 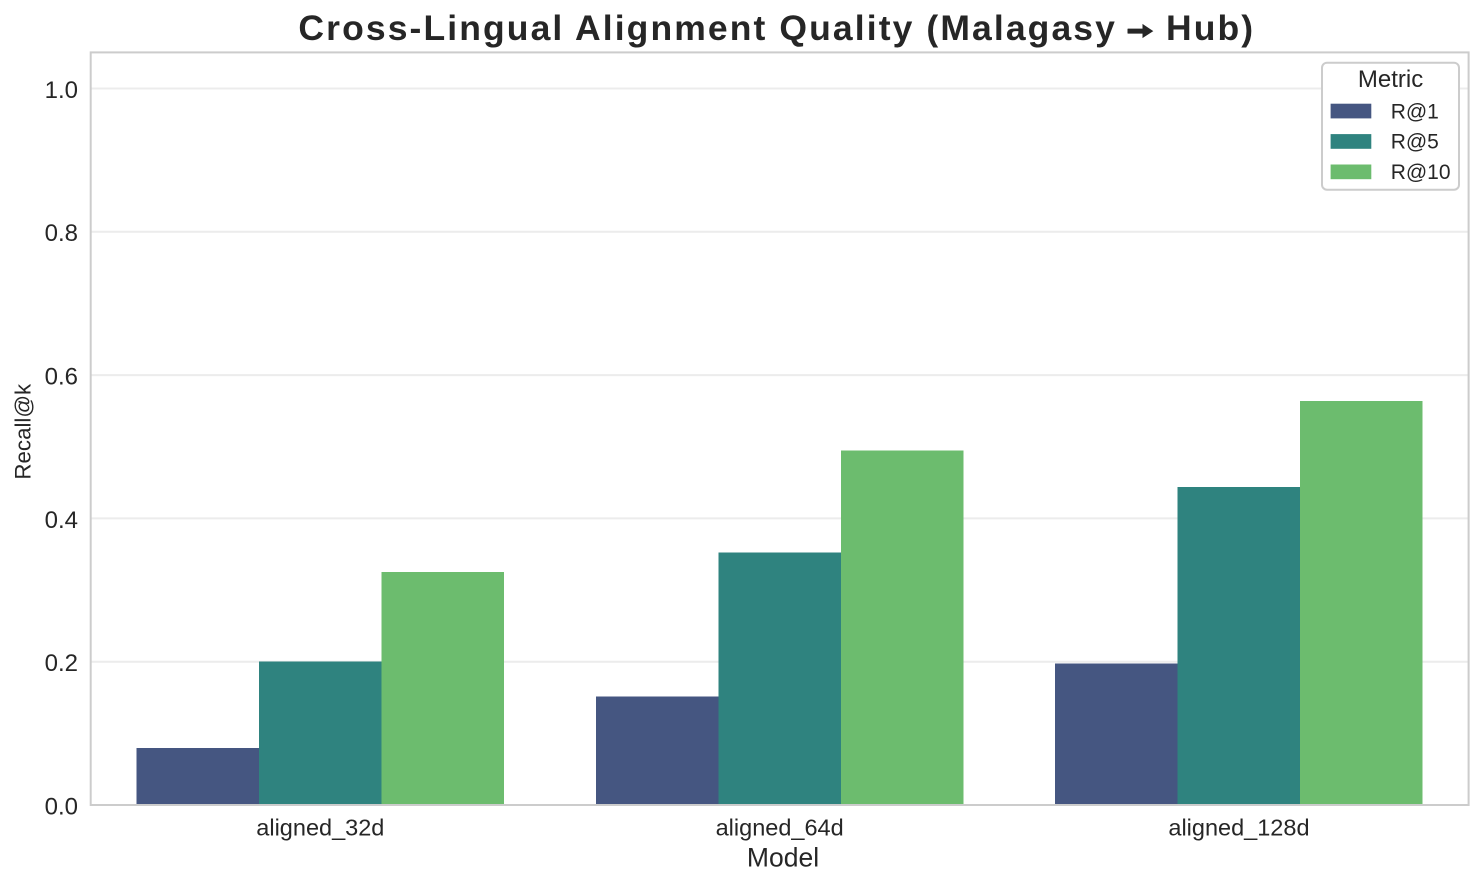 What do you see at coordinates (61, 663) in the screenshot?
I see `svg-text: 0.2` at bounding box center [61, 663].